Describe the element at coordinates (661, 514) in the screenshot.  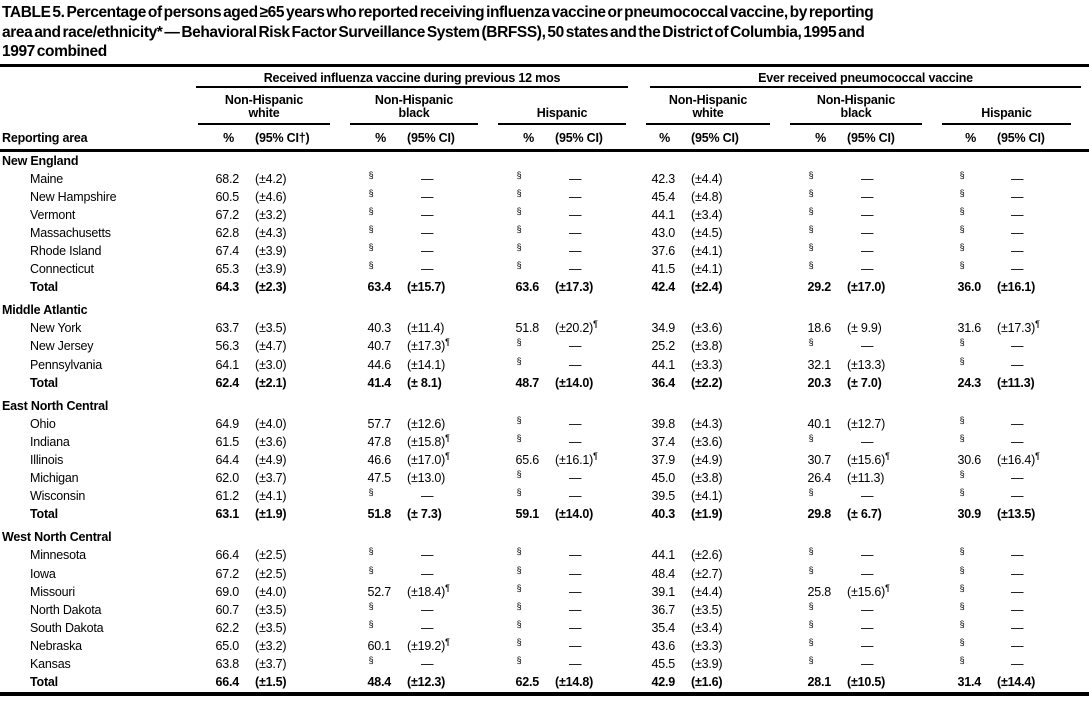
I see `pct-cell: 40.3` at that location.